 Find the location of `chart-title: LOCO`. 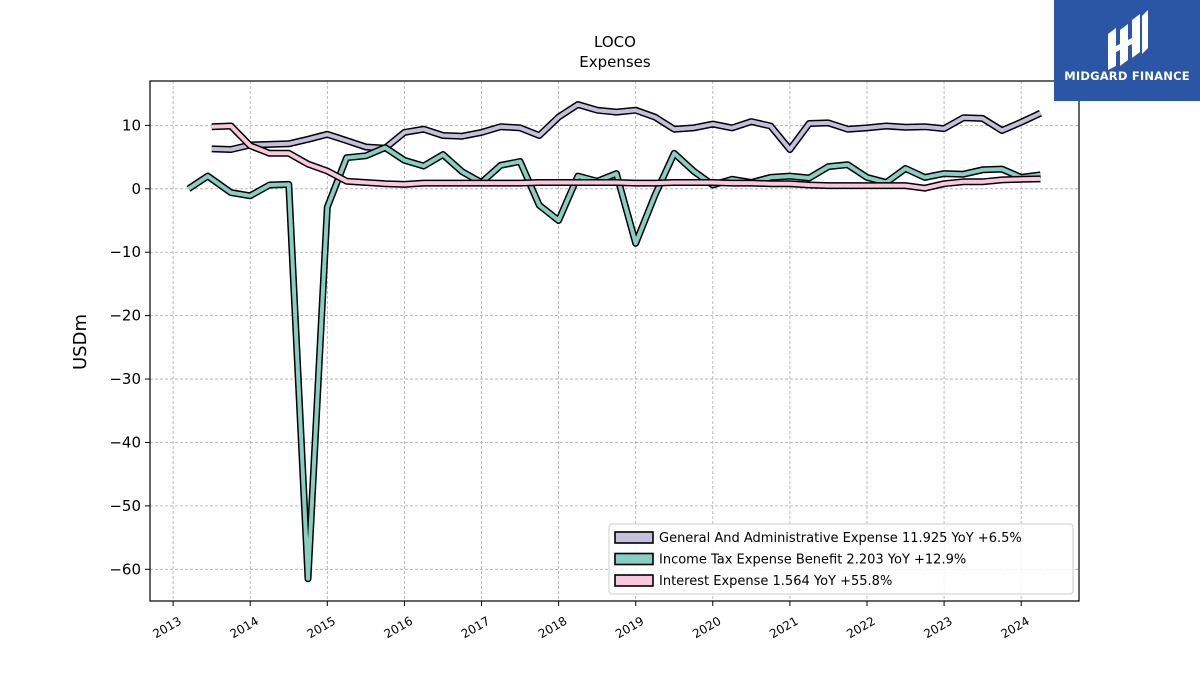

chart-title: LOCO is located at coordinates (615, 42).